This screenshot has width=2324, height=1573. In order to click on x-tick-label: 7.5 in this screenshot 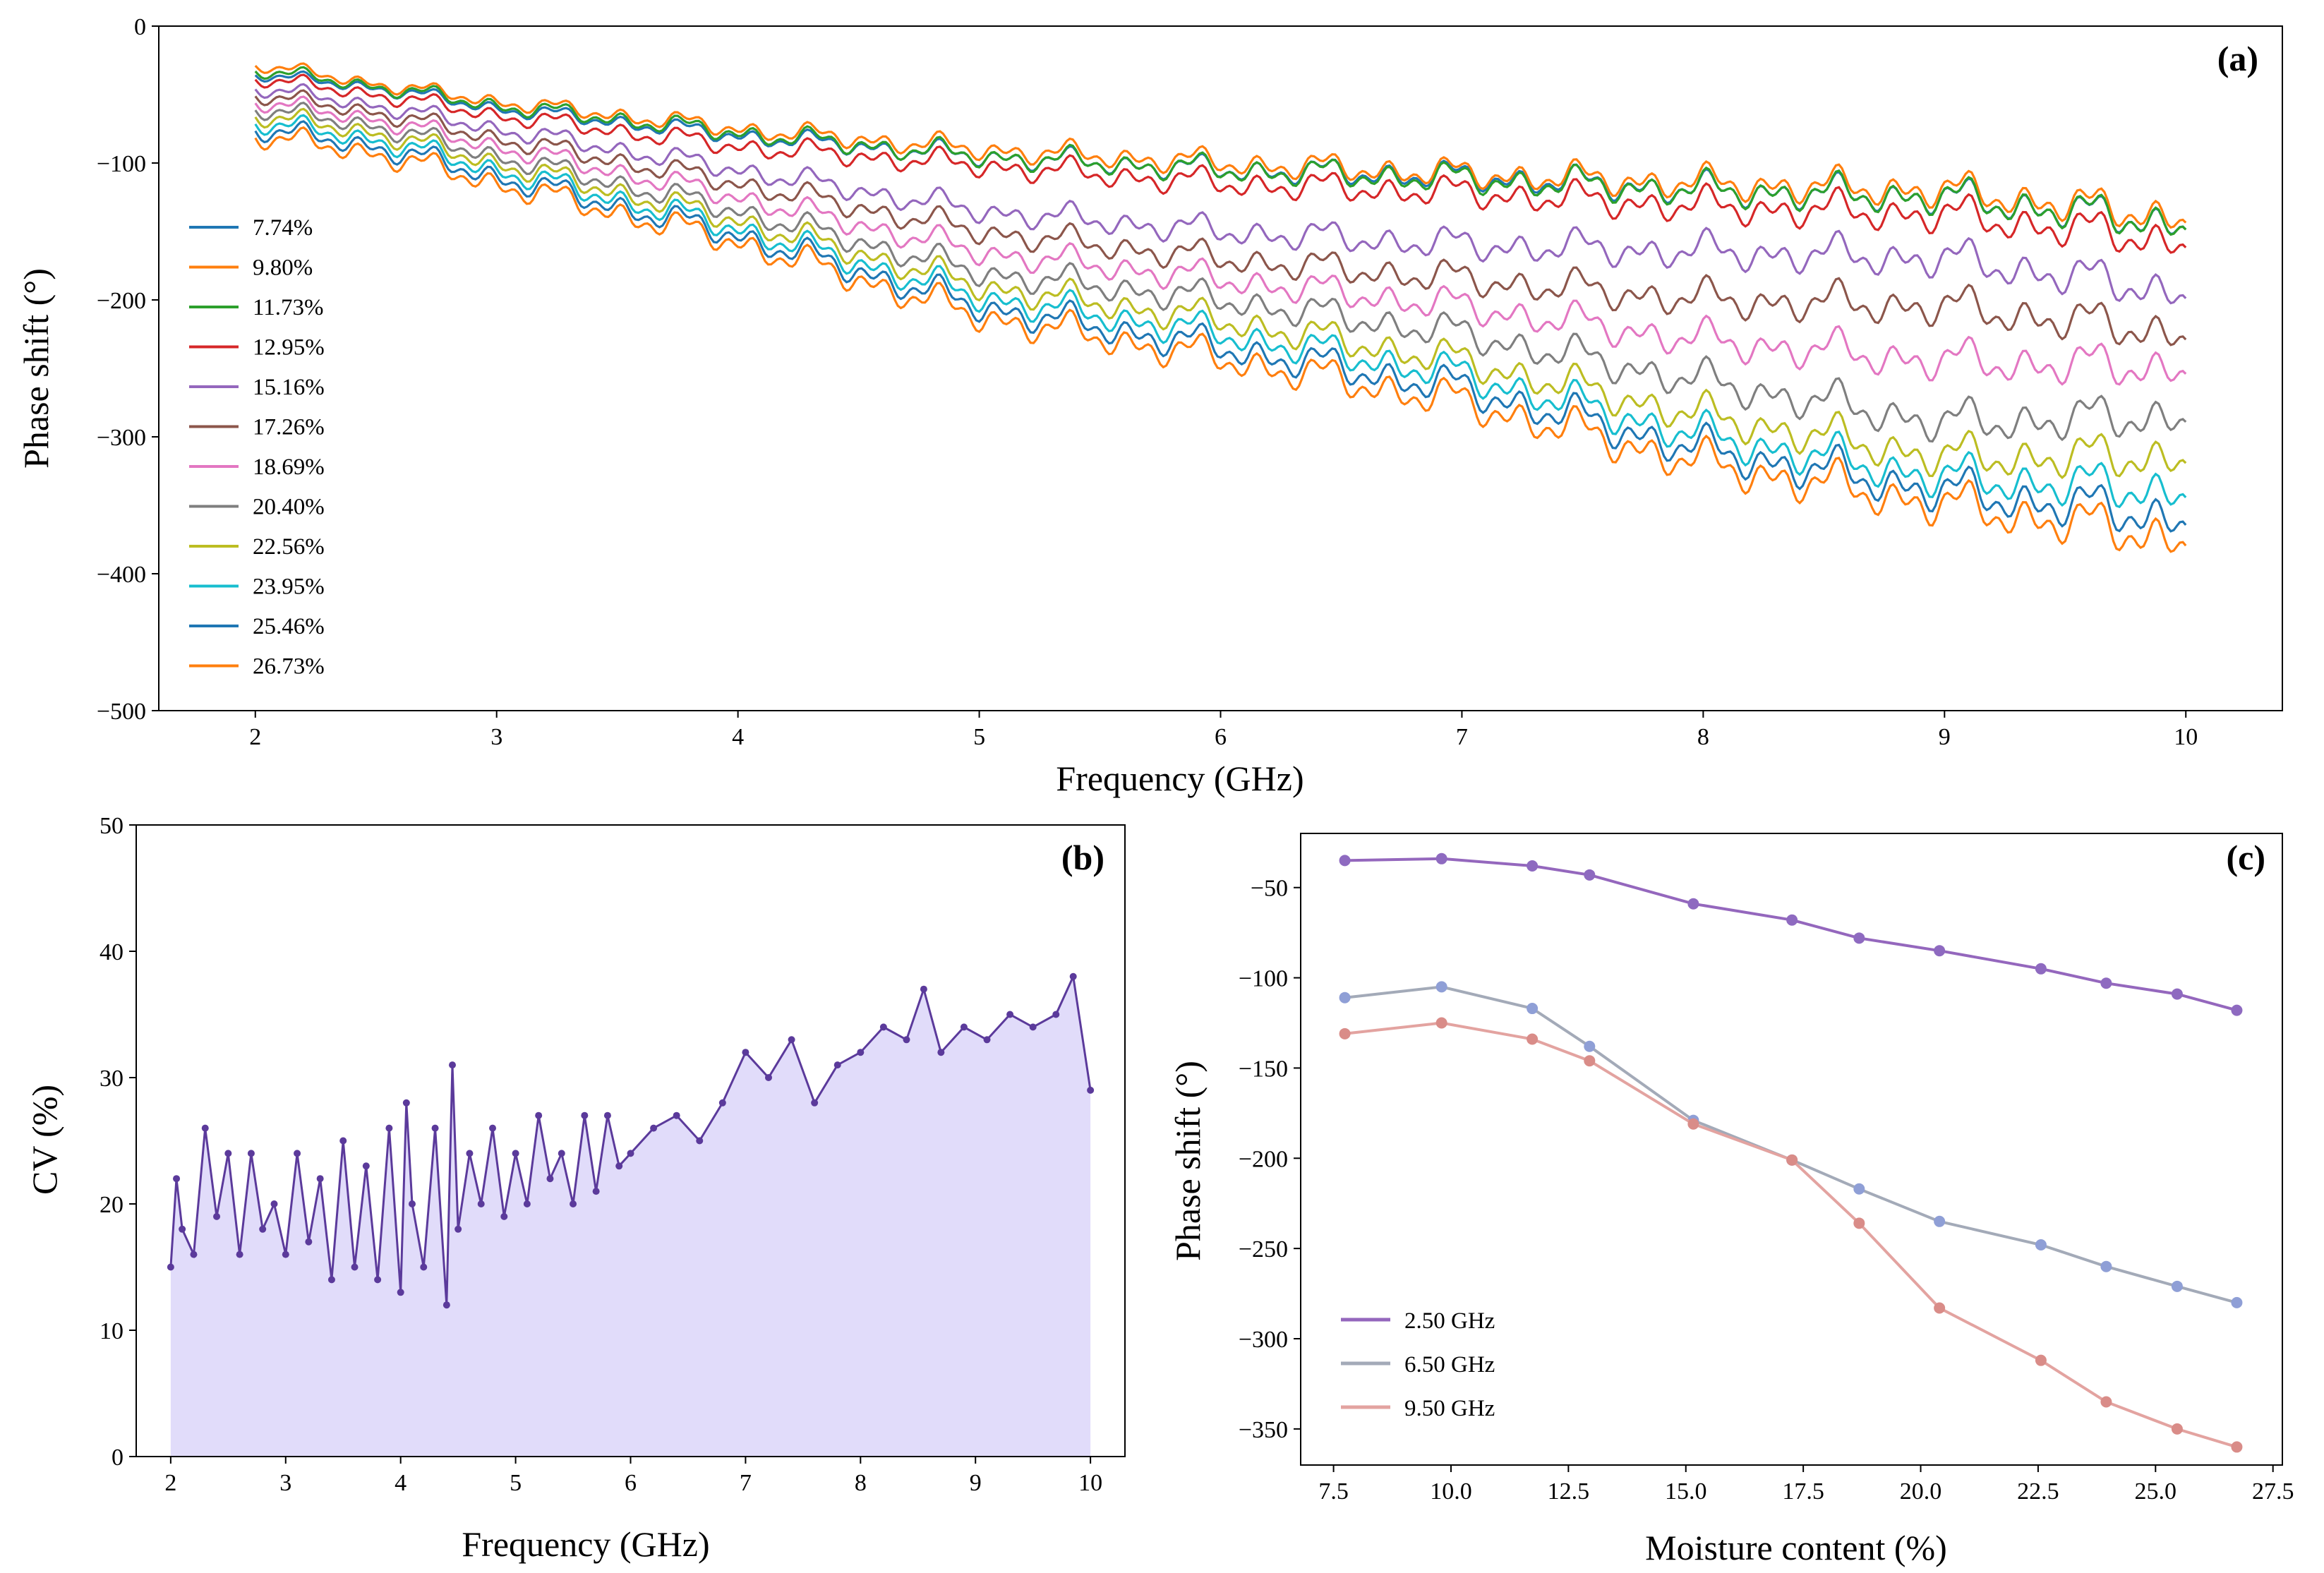, I will do `click(1334, 1491)`.